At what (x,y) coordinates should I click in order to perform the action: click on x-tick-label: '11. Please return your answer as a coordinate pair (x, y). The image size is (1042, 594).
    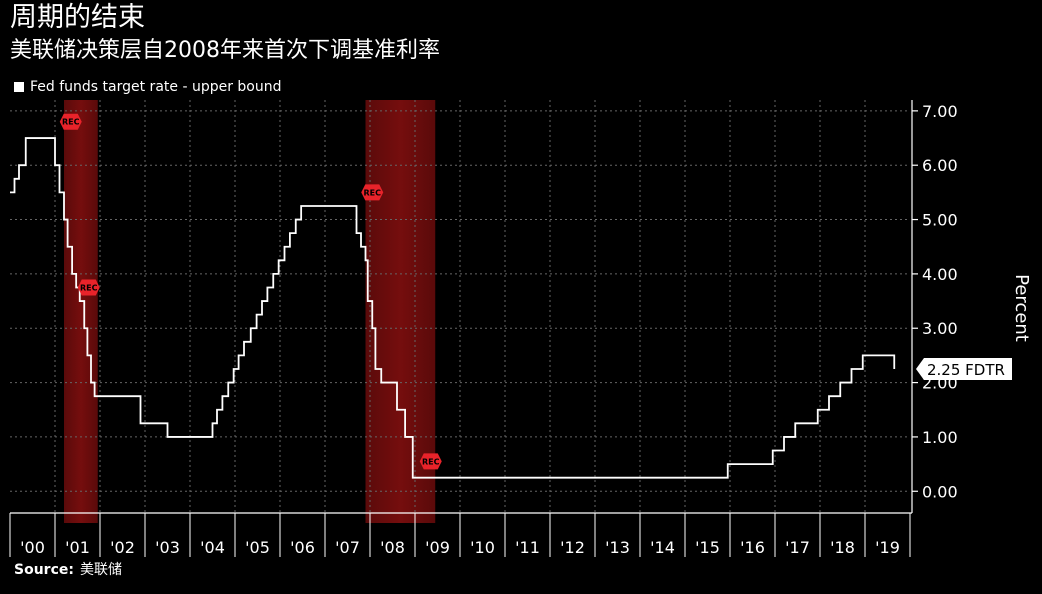
    Looking at the image, I should click on (527, 547).